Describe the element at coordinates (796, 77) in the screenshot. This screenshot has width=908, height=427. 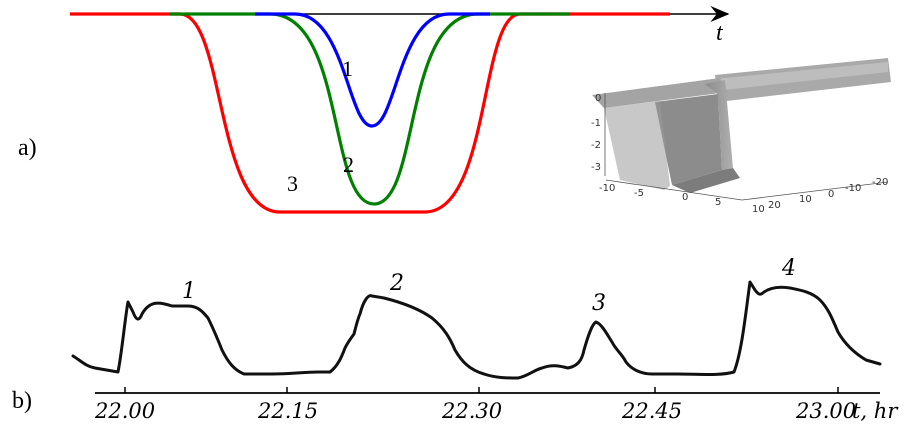
I see `surface-back-plateau-top` at that location.